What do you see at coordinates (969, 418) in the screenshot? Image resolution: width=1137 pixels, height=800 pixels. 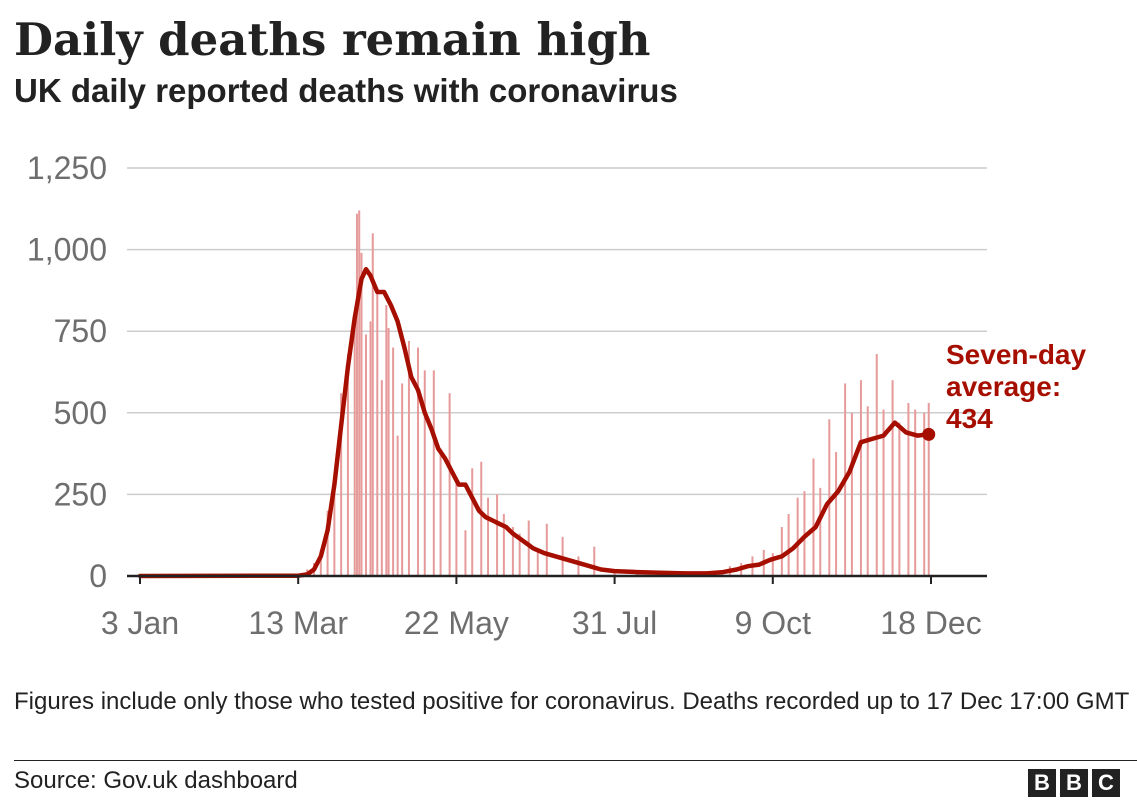 I see `annotation-line: 434` at bounding box center [969, 418].